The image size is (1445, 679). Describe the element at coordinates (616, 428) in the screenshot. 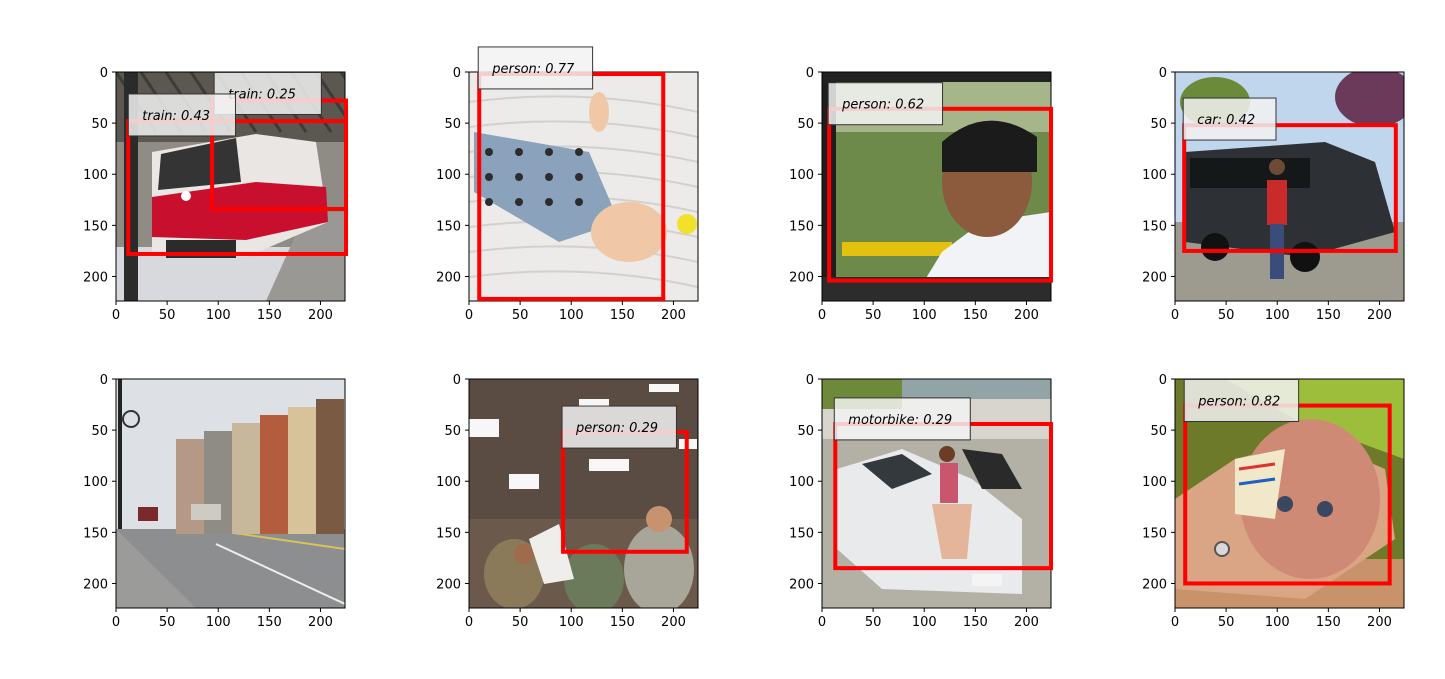

I see `detection-label: person: 0.29` at that location.